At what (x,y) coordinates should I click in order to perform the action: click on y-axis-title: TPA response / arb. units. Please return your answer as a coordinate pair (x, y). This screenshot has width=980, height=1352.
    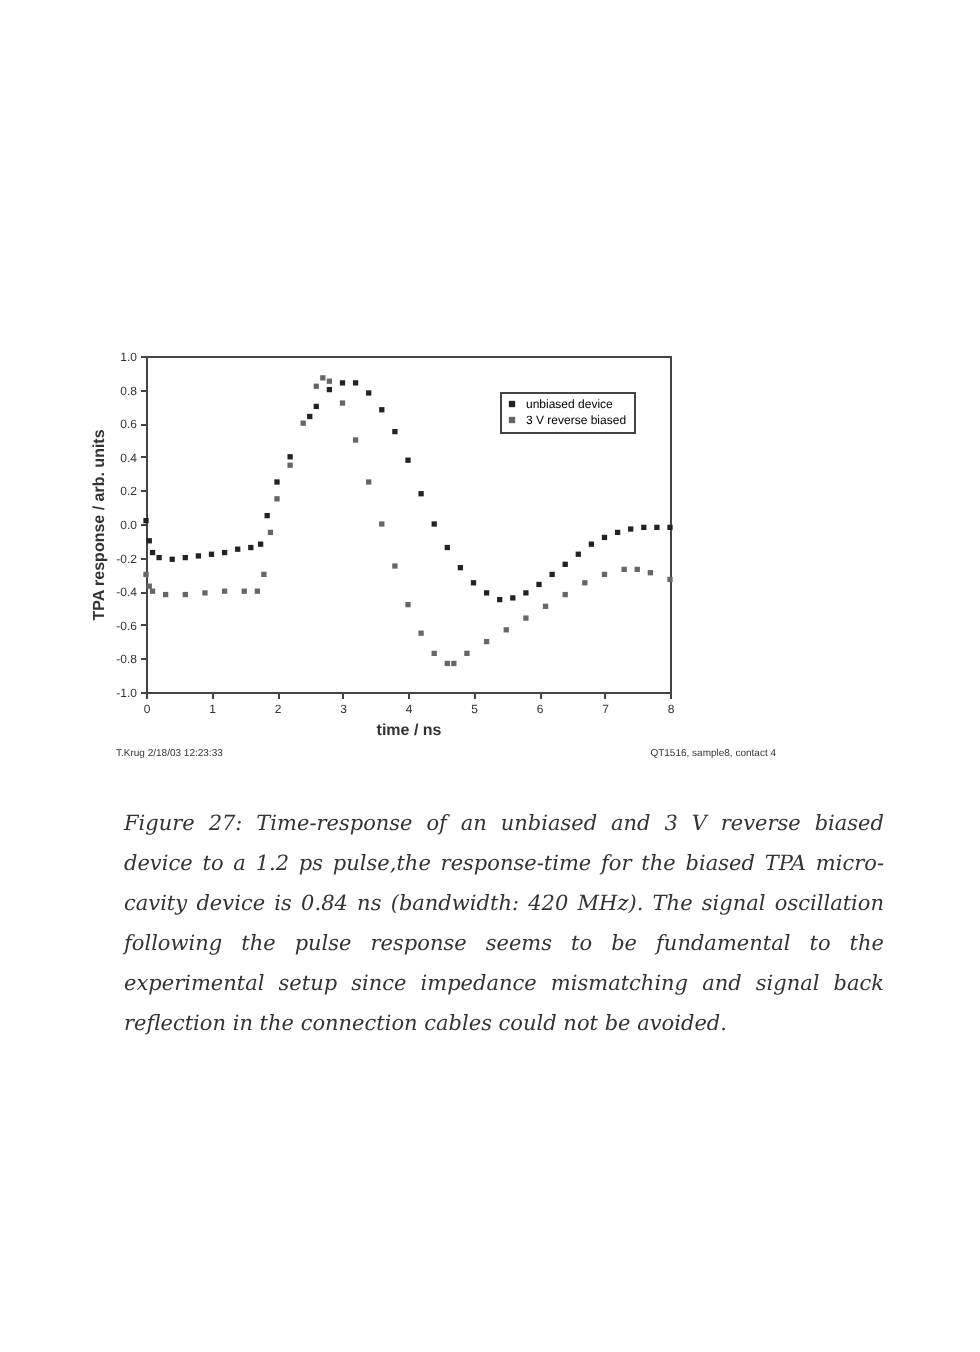
    Looking at the image, I should click on (99, 524).